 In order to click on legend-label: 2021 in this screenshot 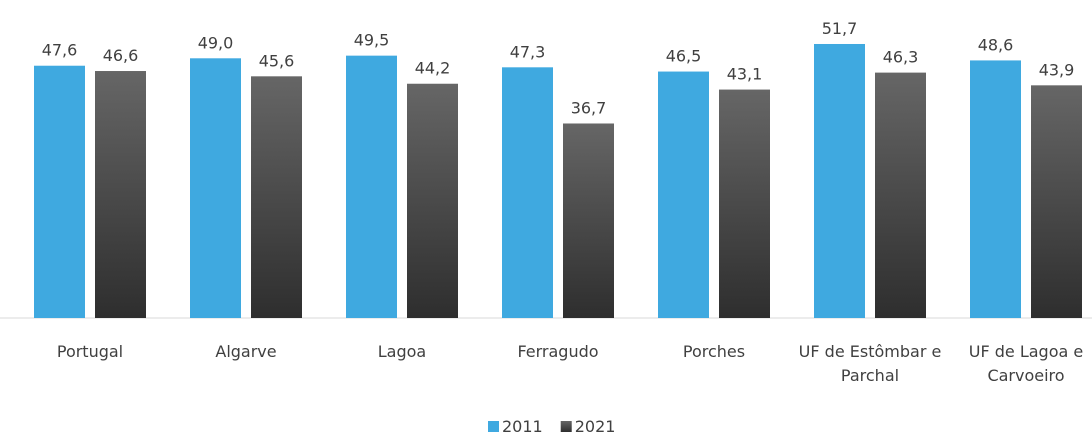, I will do `click(595, 426)`.